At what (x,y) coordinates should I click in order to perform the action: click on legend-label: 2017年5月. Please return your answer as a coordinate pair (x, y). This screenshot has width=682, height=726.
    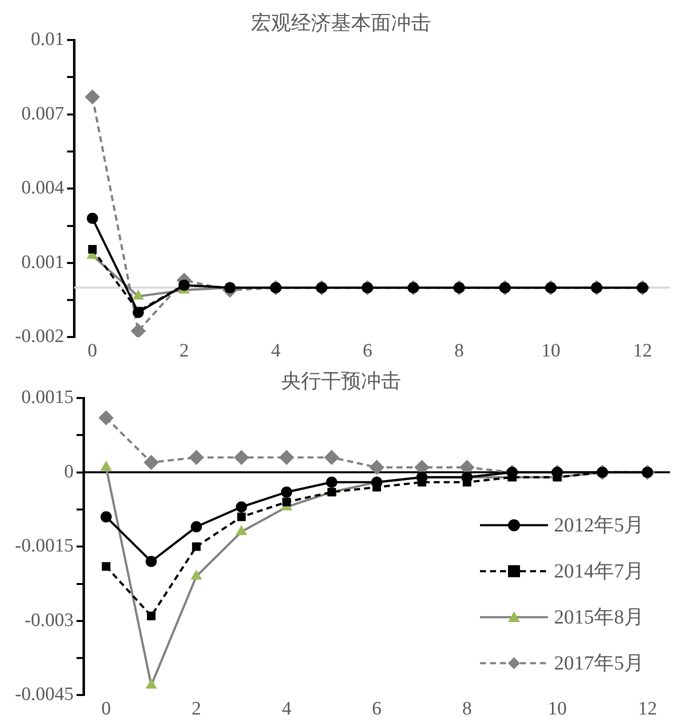
    Looking at the image, I should click on (599, 663).